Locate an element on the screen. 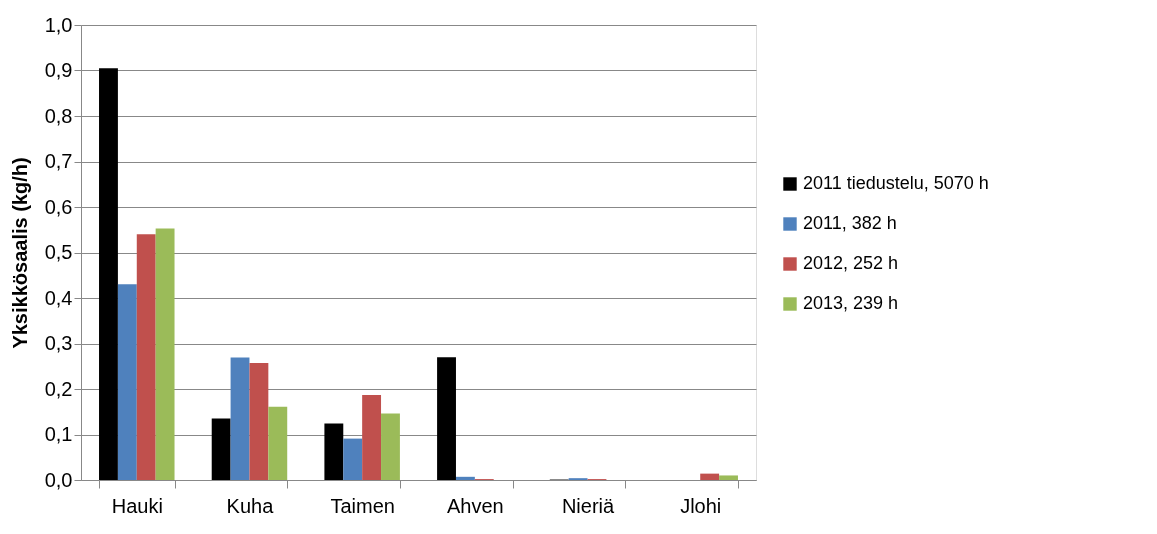 Image resolution: width=1157 pixels, height=534 pixels. legend-label: 2013, 239 h is located at coordinates (851, 303).